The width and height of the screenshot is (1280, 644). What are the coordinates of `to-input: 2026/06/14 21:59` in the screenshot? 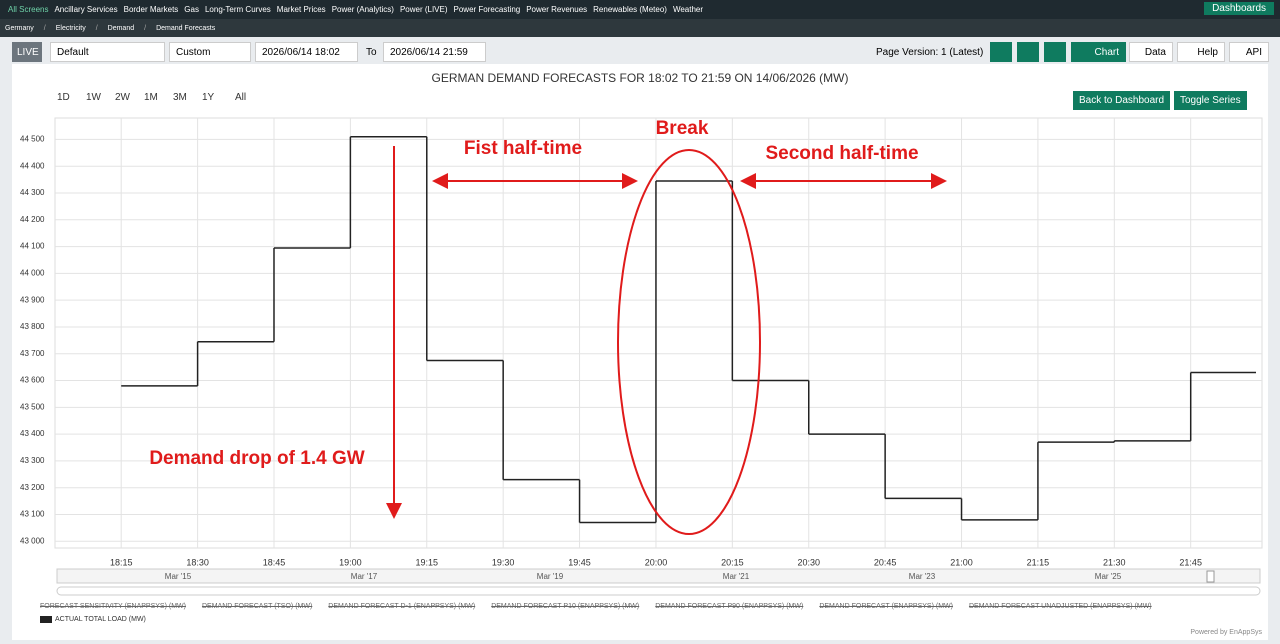 It's located at (434, 52).